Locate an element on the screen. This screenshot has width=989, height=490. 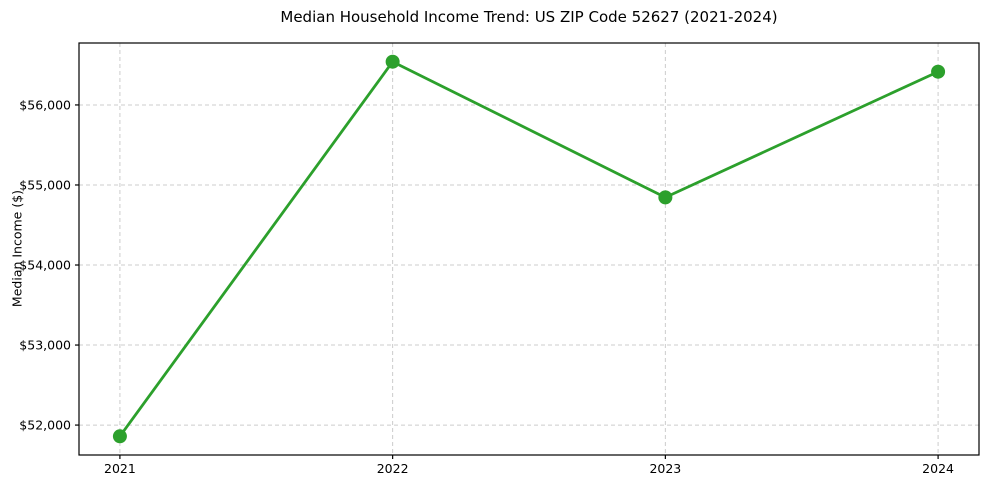
y-tick-label: $53,000 is located at coordinates (45, 345).